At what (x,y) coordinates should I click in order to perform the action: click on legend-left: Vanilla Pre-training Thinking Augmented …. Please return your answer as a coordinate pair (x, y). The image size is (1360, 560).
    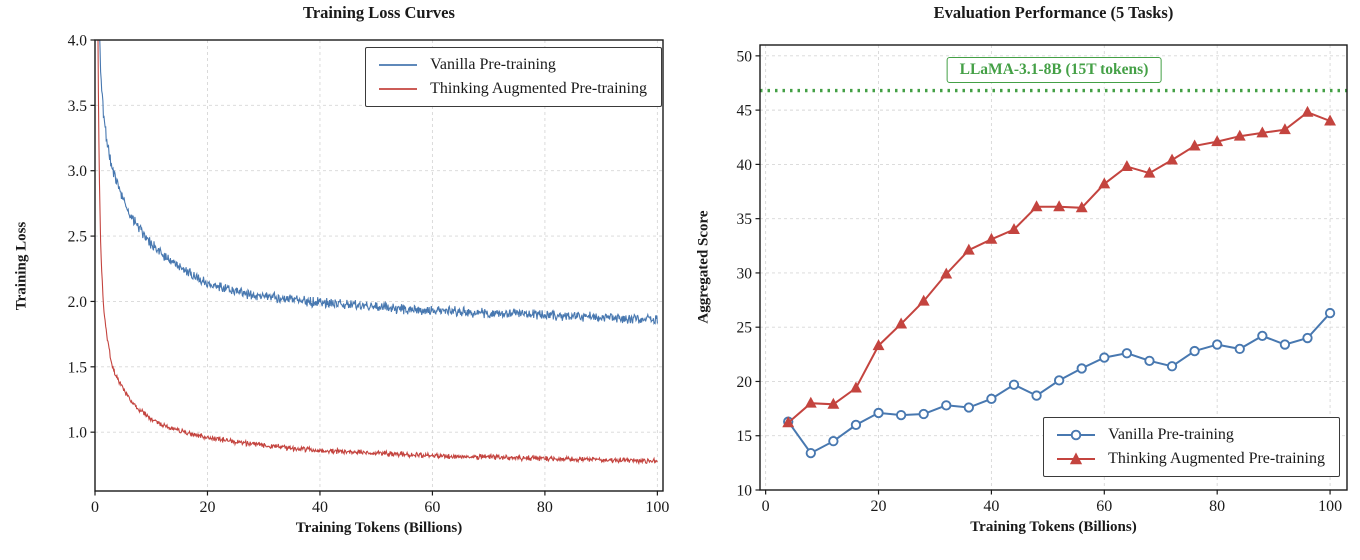
    Looking at the image, I should click on (513, 77).